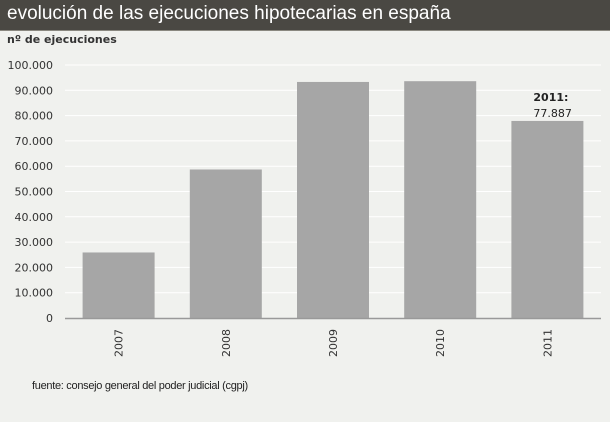 The height and width of the screenshot is (422, 610). I want to click on x-tick-label: 2008, so click(226, 343).